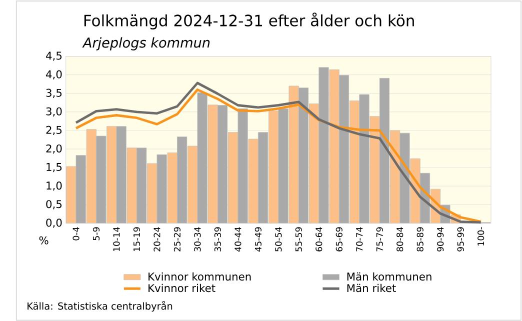 This screenshot has height=321, width=522. Describe the element at coordinates (76, 233) in the screenshot. I see `x-tick-label: 0-4` at that location.